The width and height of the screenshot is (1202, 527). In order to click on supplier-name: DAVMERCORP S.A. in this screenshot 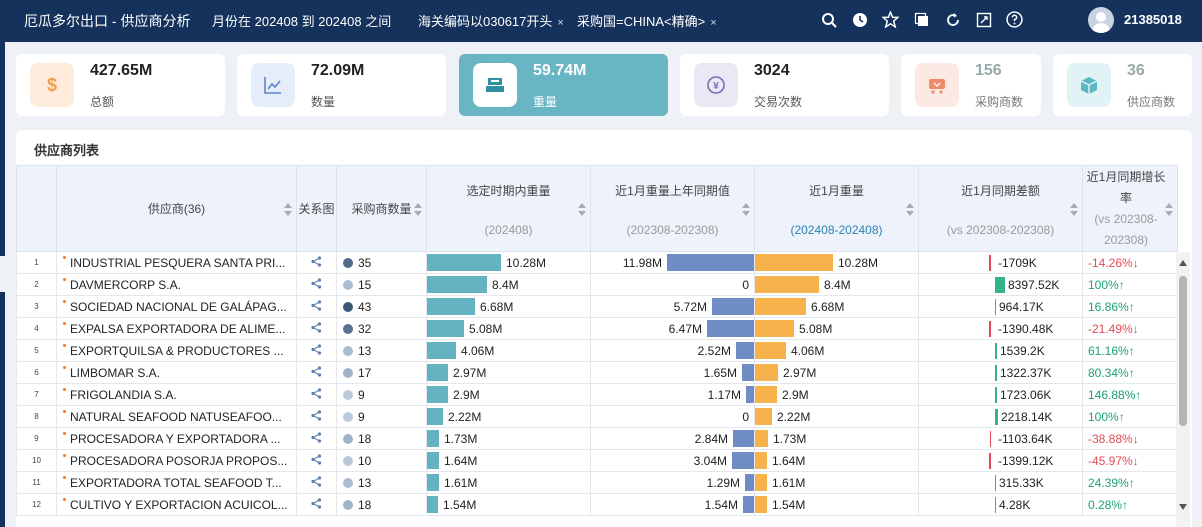, I will do `click(176, 284)`.